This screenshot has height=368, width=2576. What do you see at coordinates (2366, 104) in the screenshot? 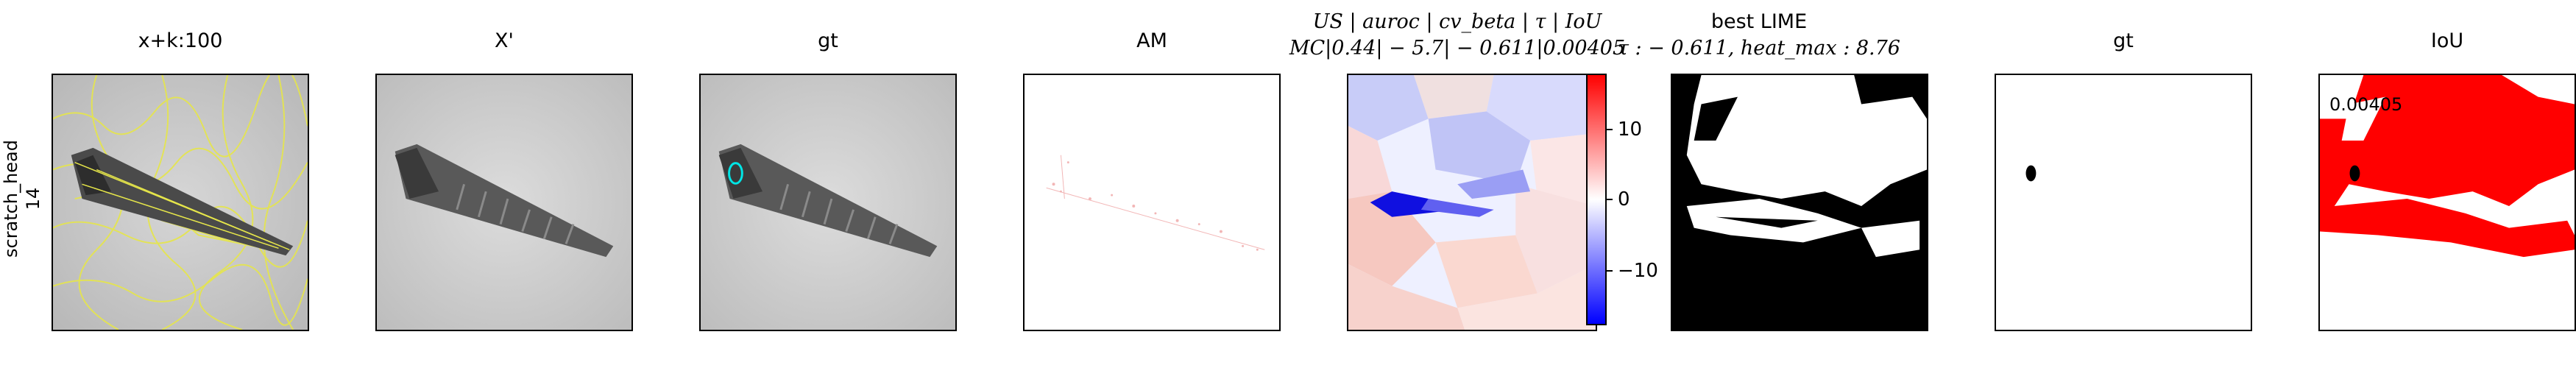
I see `iou-value-annotation: 0.00405` at bounding box center [2366, 104].